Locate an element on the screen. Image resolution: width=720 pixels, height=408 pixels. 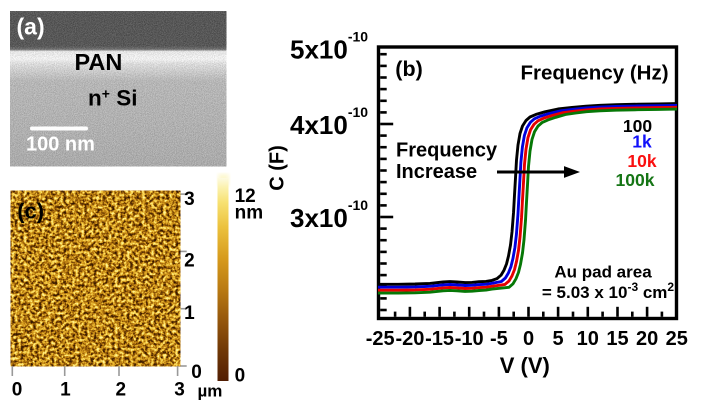
svg-text: 5 is located at coordinates (558, 339).